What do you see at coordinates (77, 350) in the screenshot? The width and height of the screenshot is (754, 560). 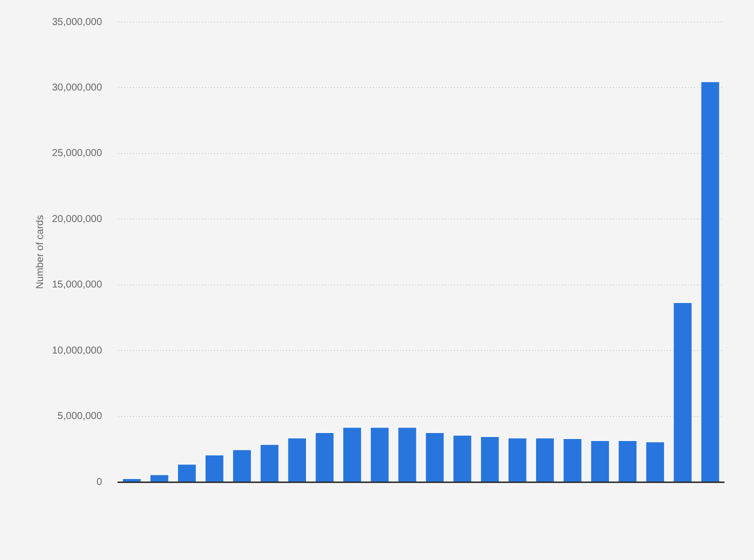 I see `y-tick-label: 10,000,000` at bounding box center [77, 350].